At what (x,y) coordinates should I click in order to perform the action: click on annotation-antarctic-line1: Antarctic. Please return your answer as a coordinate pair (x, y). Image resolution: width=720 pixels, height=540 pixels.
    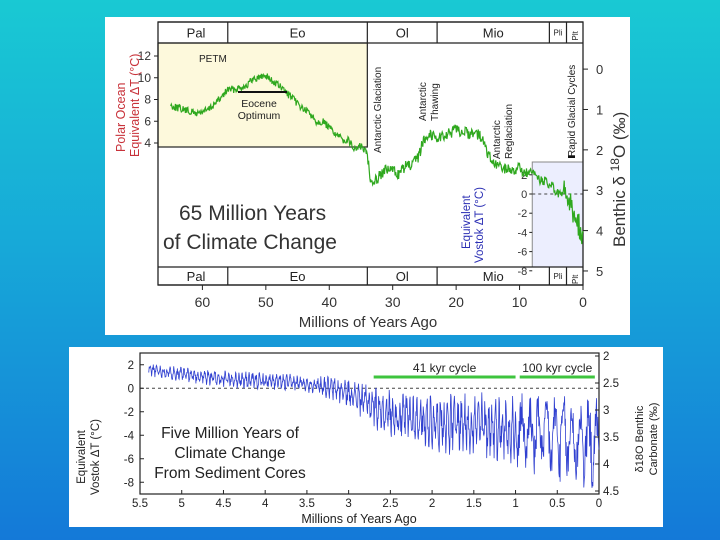
    Looking at the image, I should click on (423, 101).